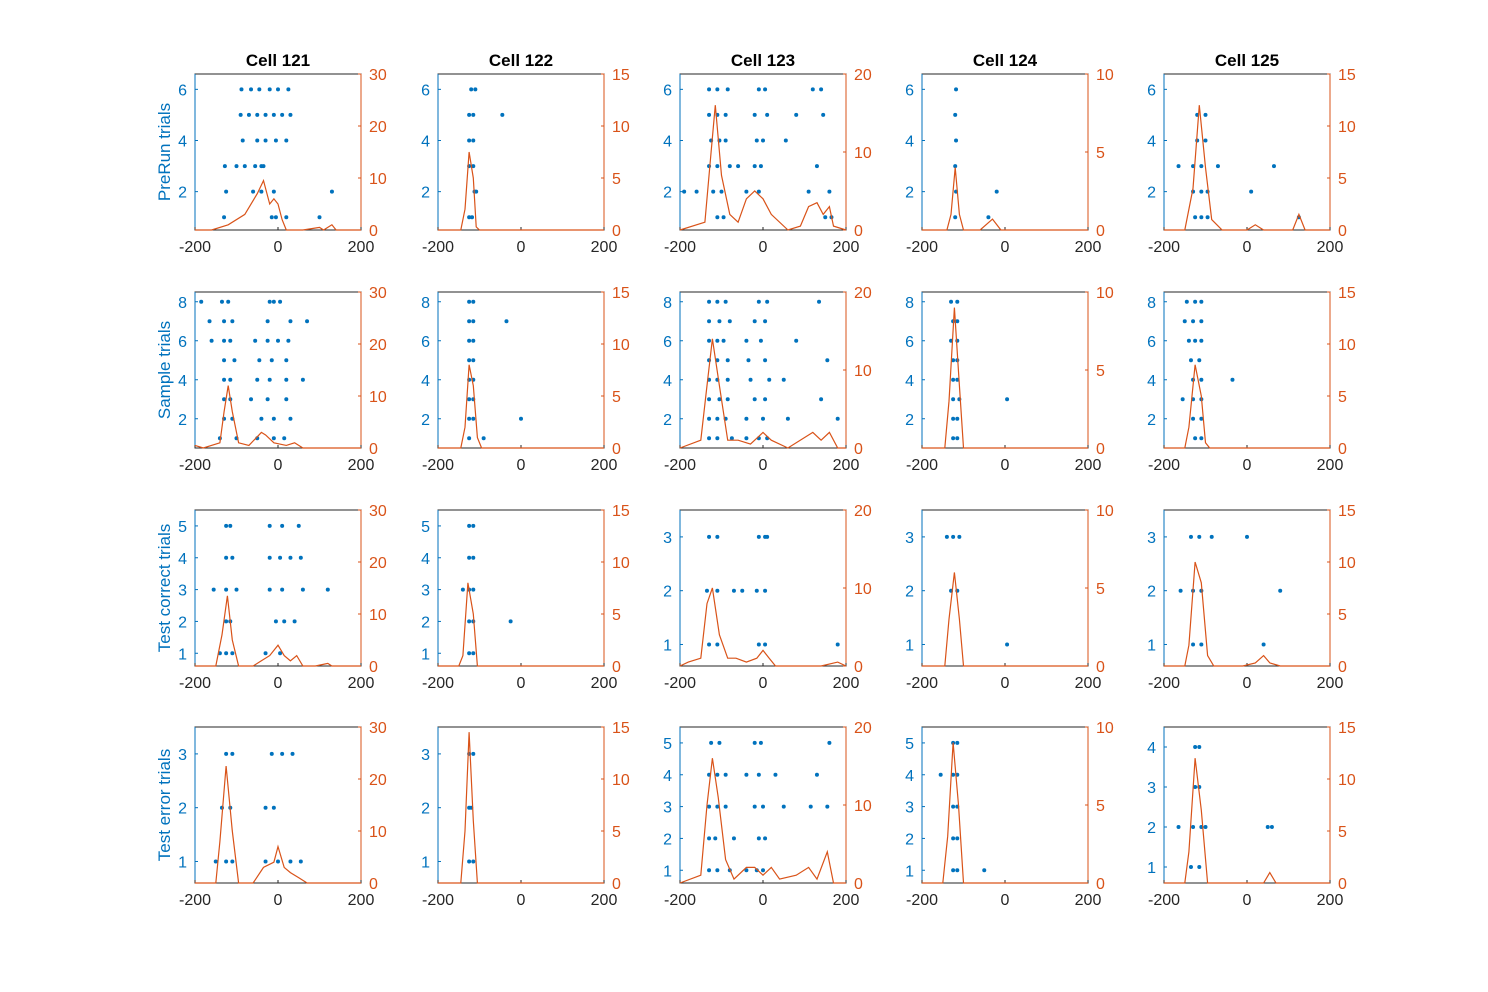  What do you see at coordinates (425, 527) in the screenshot?
I see `left-y-tick-label: 5` at bounding box center [425, 527].